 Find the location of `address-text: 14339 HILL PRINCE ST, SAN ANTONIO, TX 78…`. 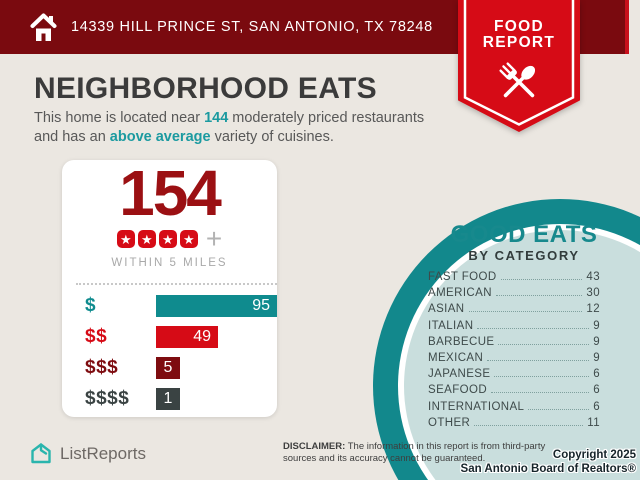

address-text: 14339 HILL PRINCE ST, SAN ANTONIO, TX 78… is located at coordinates (252, 27).